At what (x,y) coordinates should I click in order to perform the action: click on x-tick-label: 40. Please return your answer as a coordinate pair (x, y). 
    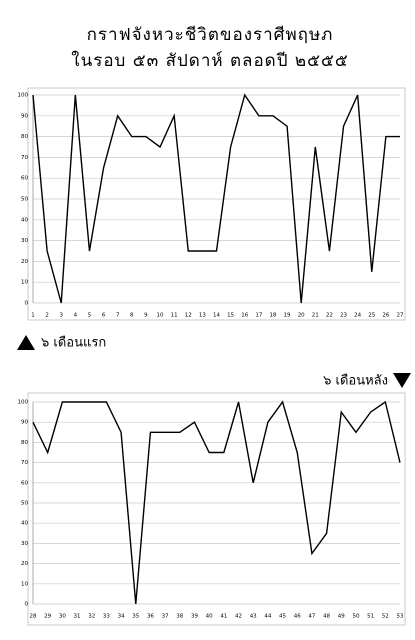
    Looking at the image, I should click on (209, 617).